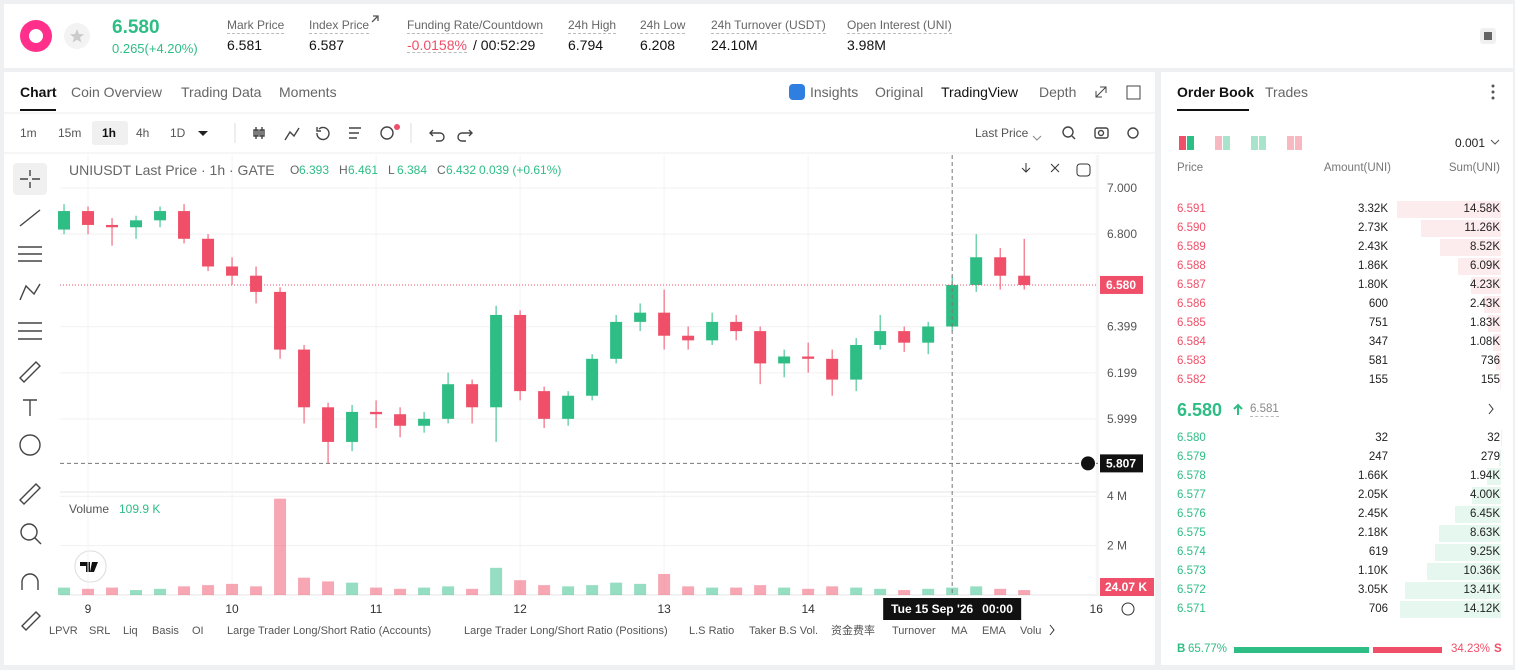 This screenshot has width=1515, height=670. Describe the element at coordinates (100, 631) in the screenshot. I see `indicator: SRL` at that location.